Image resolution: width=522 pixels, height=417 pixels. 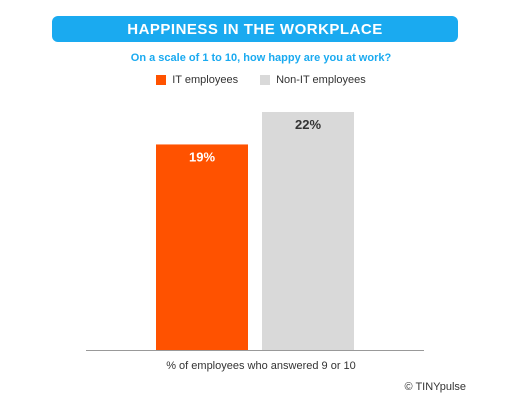 What do you see at coordinates (435, 387) in the screenshot?
I see `source-credit: © TINYpulse` at bounding box center [435, 387].